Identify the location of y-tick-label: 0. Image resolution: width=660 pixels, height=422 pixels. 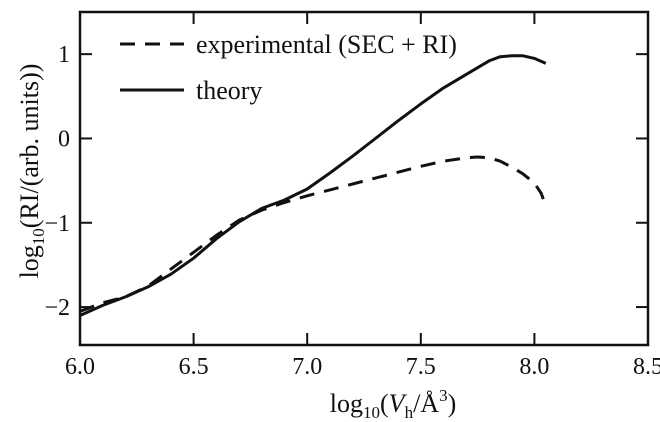
(64, 139).